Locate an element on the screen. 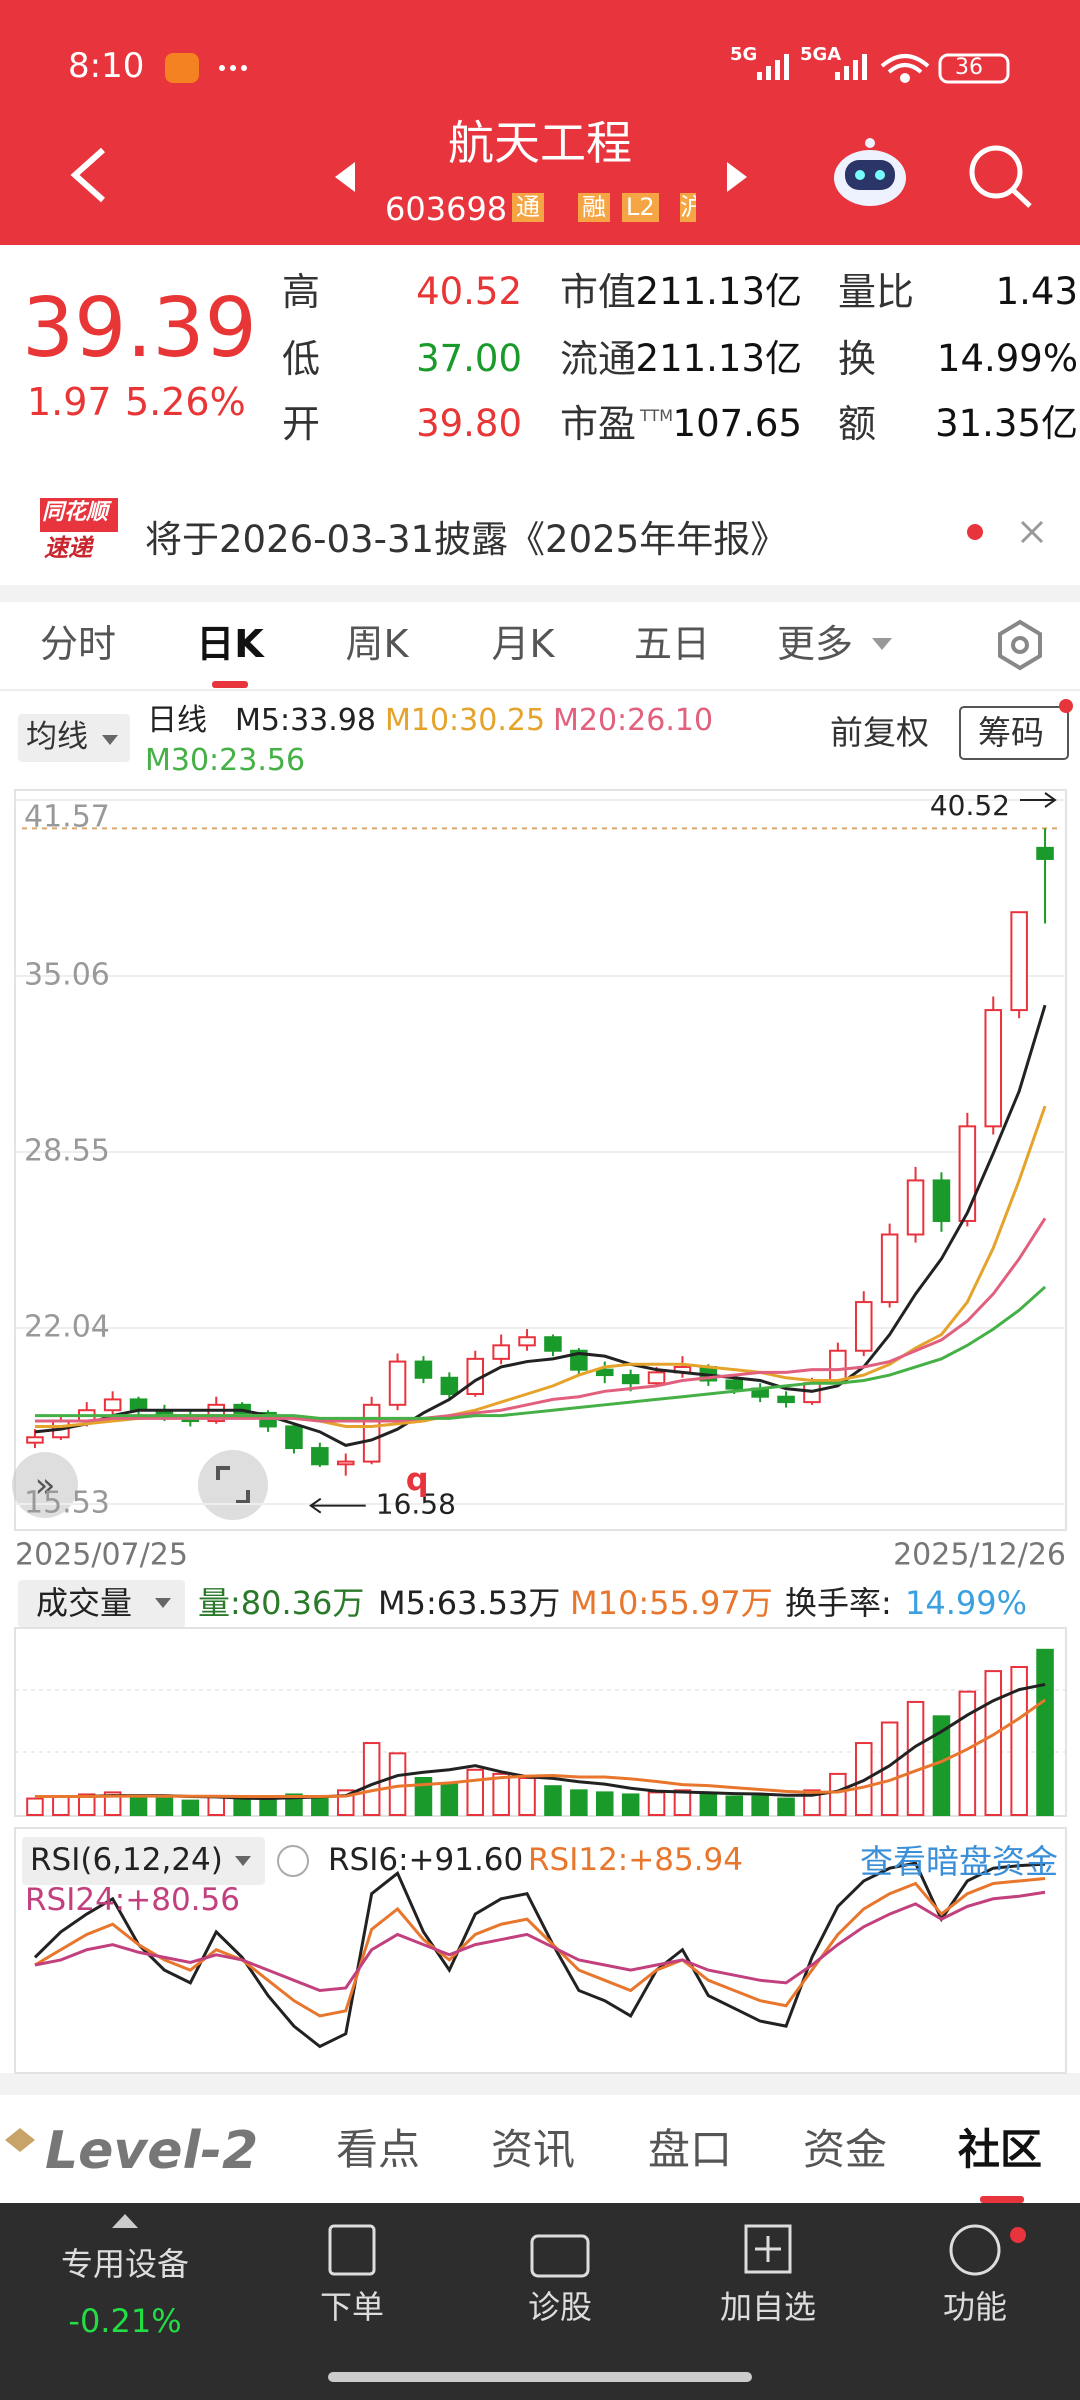 This screenshot has width=1080, height=2400. high-label: 40.52 is located at coordinates (970, 805).